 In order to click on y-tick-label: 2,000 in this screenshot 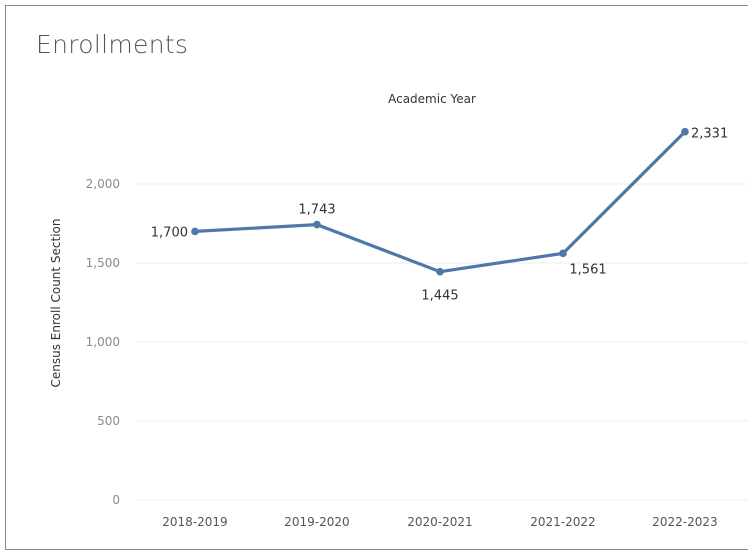, I will do `click(103, 184)`.